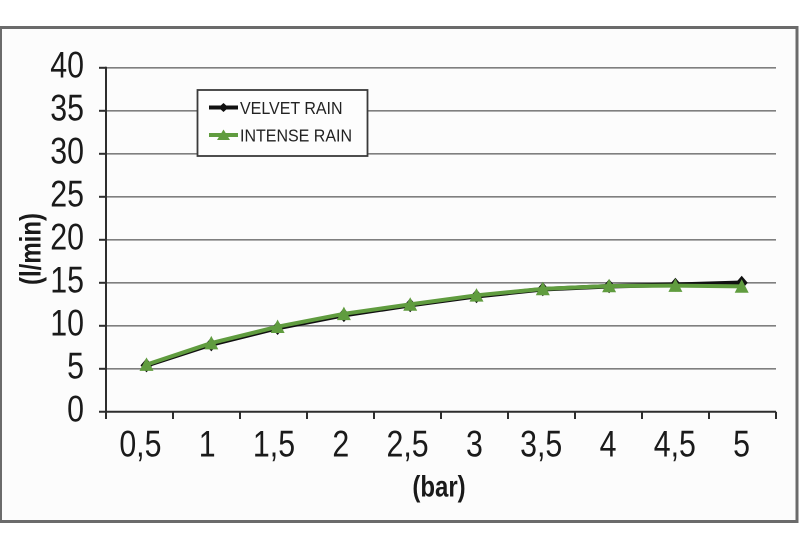  I want to click on svg-text: INTENSE RAIN, so click(296, 136).